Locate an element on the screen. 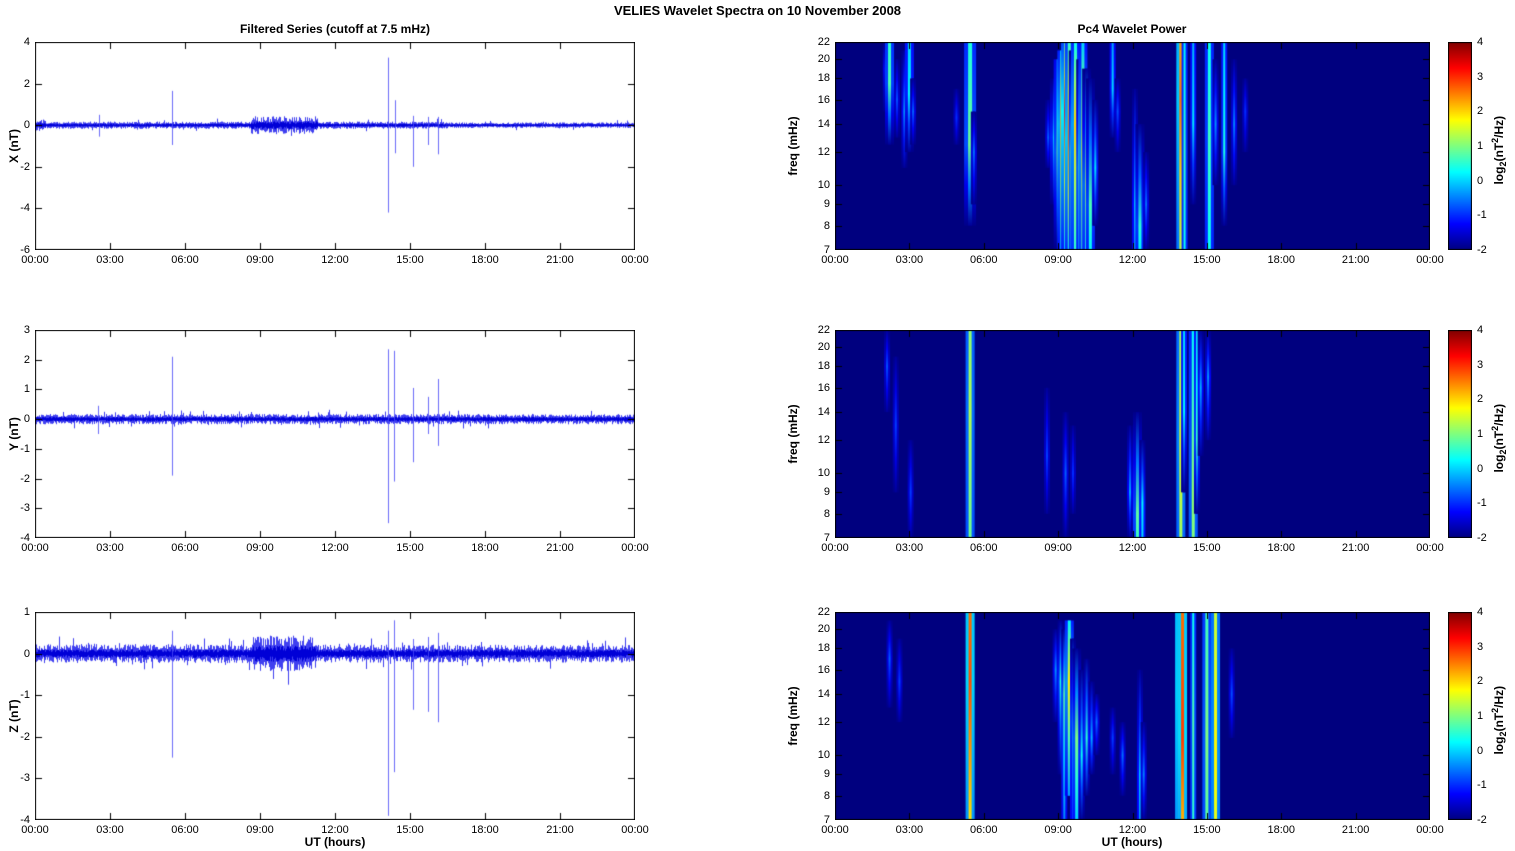  y-axis-label-series-y: Y (nT) is located at coordinates (14, 434).